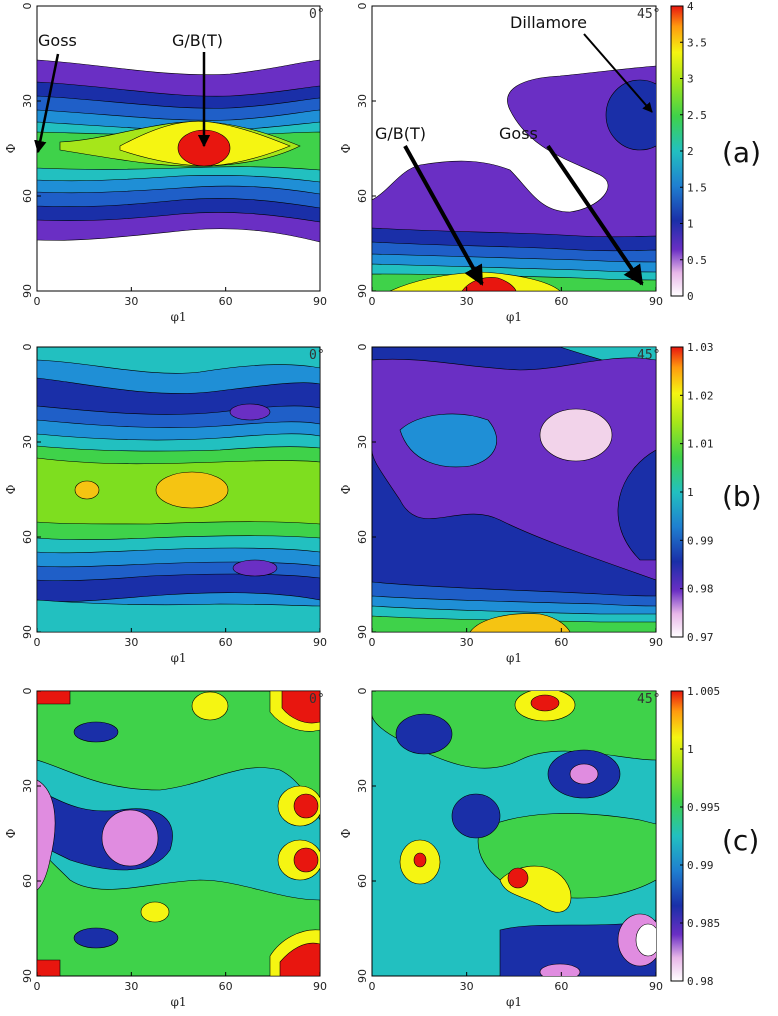 Image resolution: width=778 pixels, height=1016 pixels. What do you see at coordinates (180, 148) in the screenshot?
I see `odf-panel-a-0: 0°` at bounding box center [180, 148].